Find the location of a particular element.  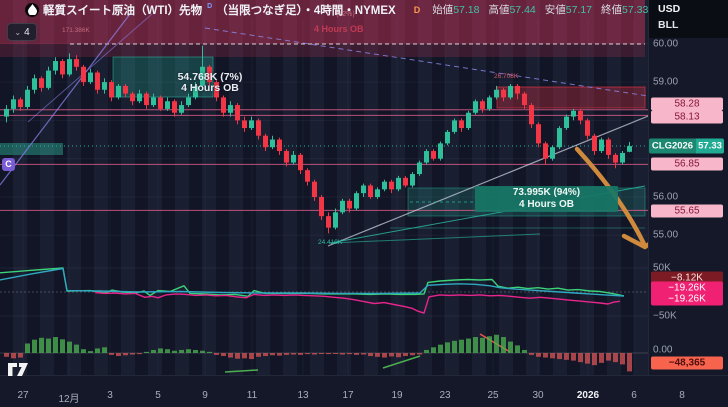

time-tick: 6 is located at coordinates (634, 395).